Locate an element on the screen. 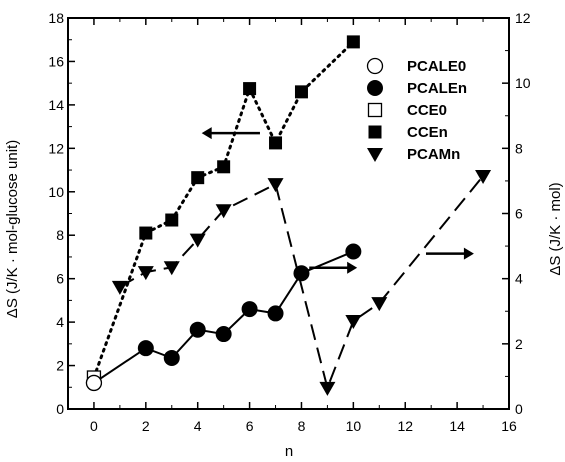 This screenshot has height=462, width=565. left-y-tick-label: 16 is located at coordinates (56, 61).